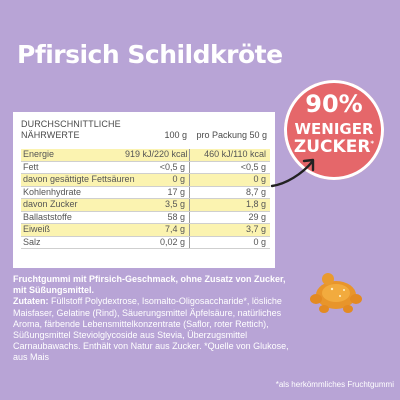  I want to click on row-value-100g: 58 g, so click(176, 216).